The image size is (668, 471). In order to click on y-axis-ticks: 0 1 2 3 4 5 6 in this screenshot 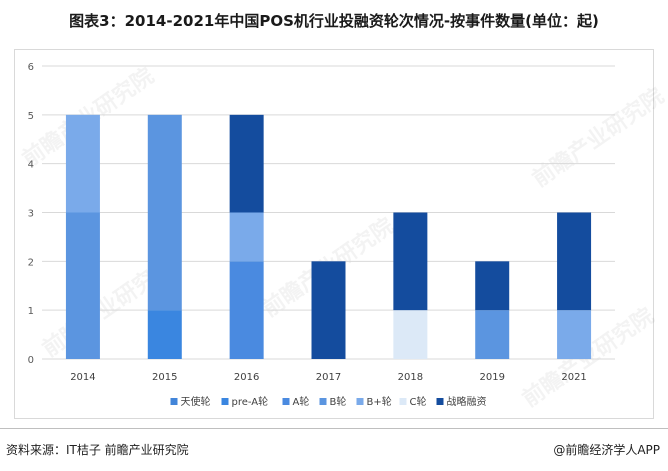, I will do `click(31, 214)`.